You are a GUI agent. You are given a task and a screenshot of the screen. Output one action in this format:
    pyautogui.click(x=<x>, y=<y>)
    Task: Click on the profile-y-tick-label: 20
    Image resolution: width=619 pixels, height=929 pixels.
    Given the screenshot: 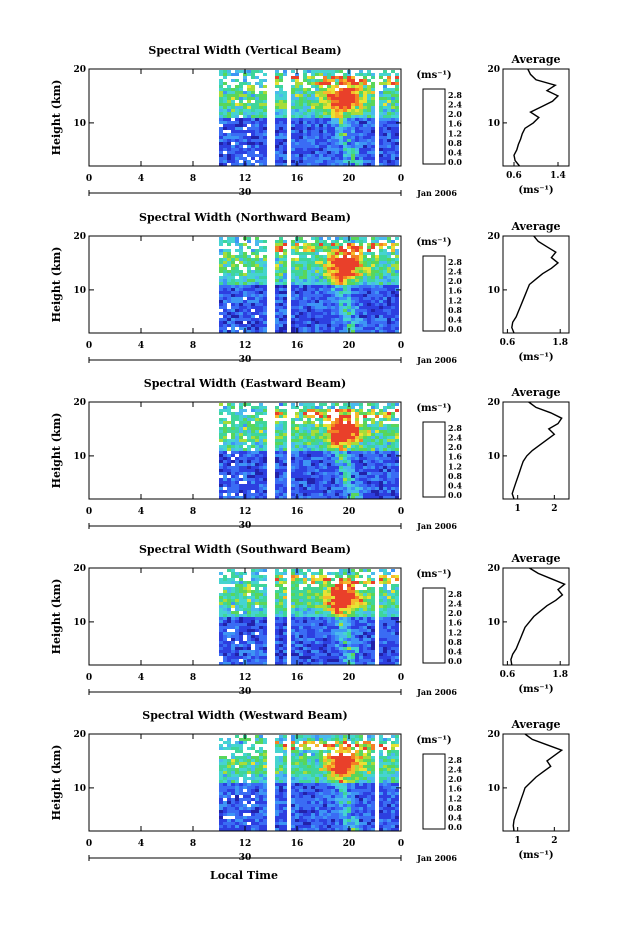 What is the action you would take?
    pyautogui.click(x=493, y=237)
    